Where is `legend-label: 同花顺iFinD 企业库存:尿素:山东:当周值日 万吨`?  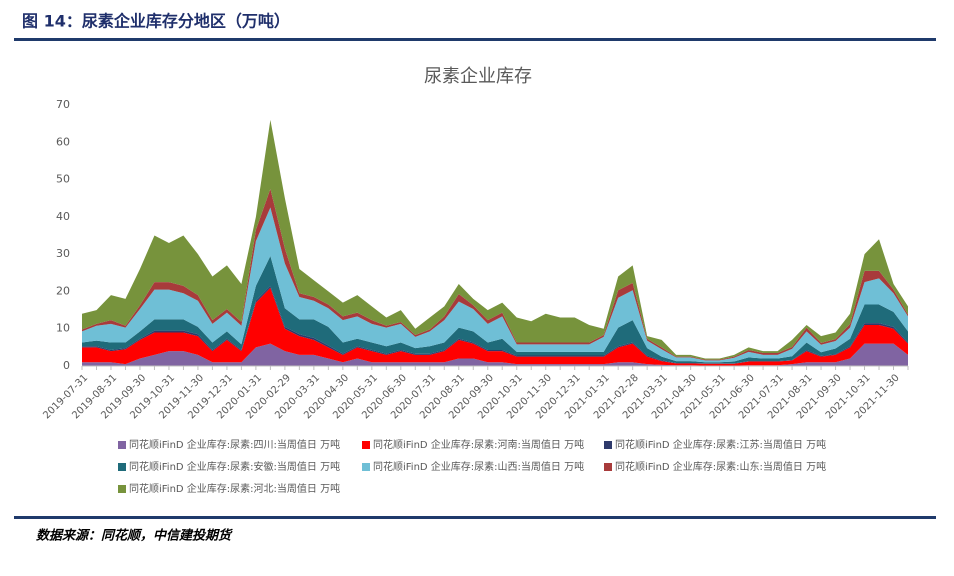 legend-label: 同花顺iFinD 企业库存:尿素:山东:当周值日 万吨 is located at coordinates (720, 466).